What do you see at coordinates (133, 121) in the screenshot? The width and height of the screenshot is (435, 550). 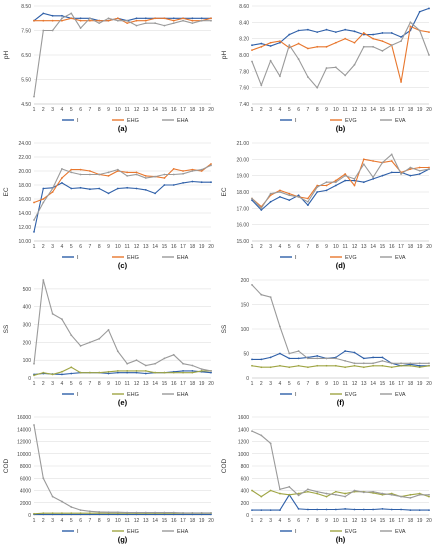 I see `legend-label: EHG` at bounding box center [133, 121].